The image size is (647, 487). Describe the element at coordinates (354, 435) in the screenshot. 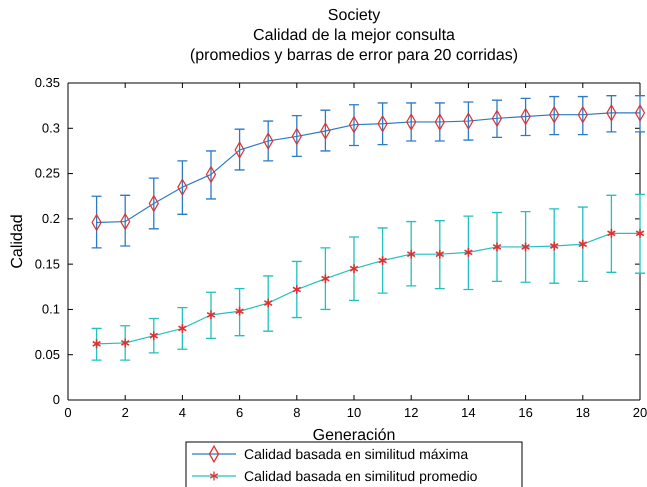

I see `x-axis-title: Generación` at that location.